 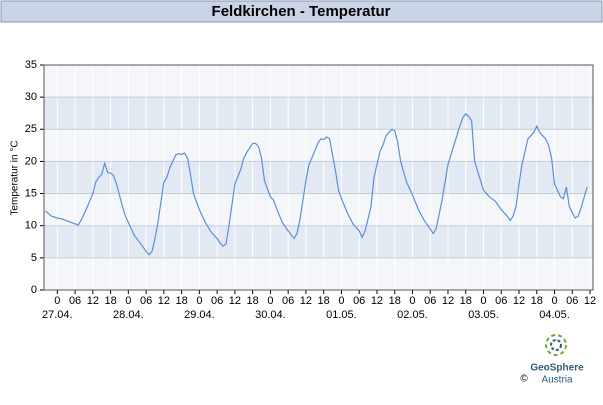 What do you see at coordinates (31, 97) in the screenshot?
I see `y-tick-label: 30` at bounding box center [31, 97].